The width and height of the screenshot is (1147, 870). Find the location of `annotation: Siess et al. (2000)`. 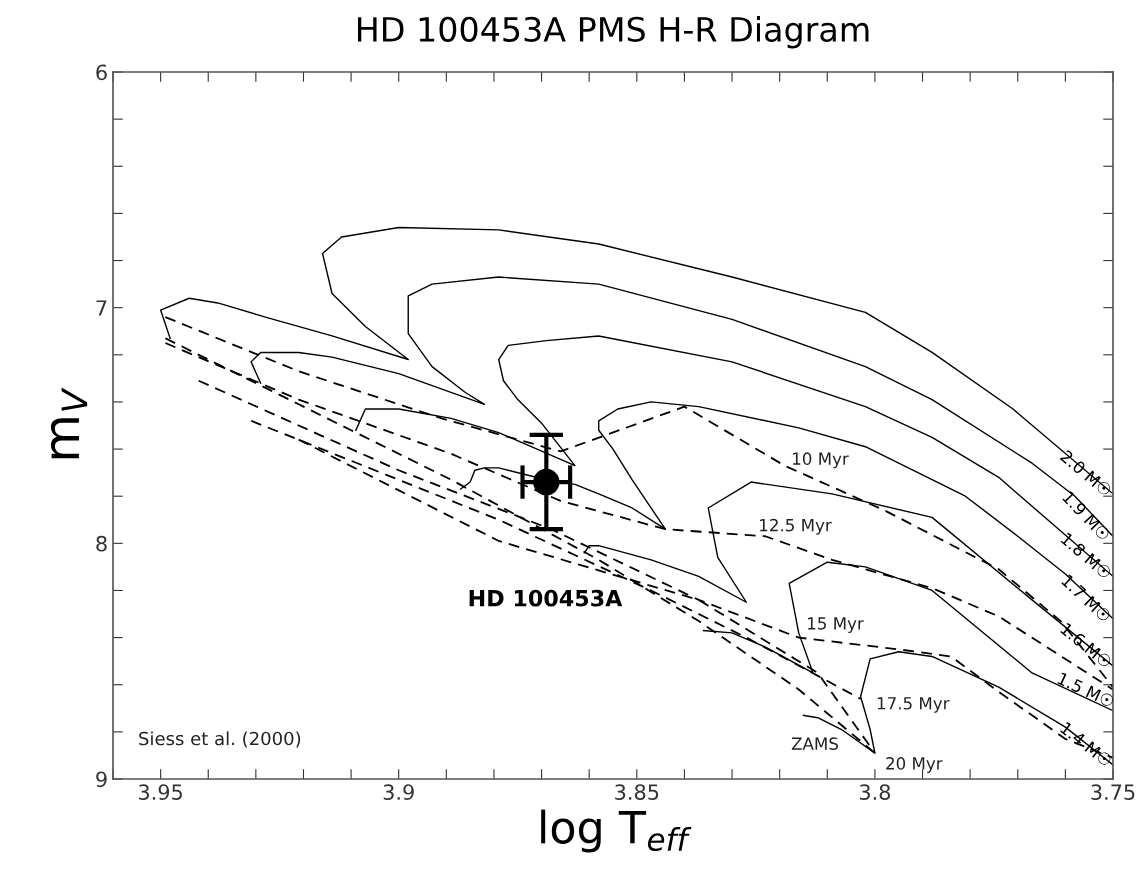

annotation: Siess et al. (2000) is located at coordinates (220, 739).